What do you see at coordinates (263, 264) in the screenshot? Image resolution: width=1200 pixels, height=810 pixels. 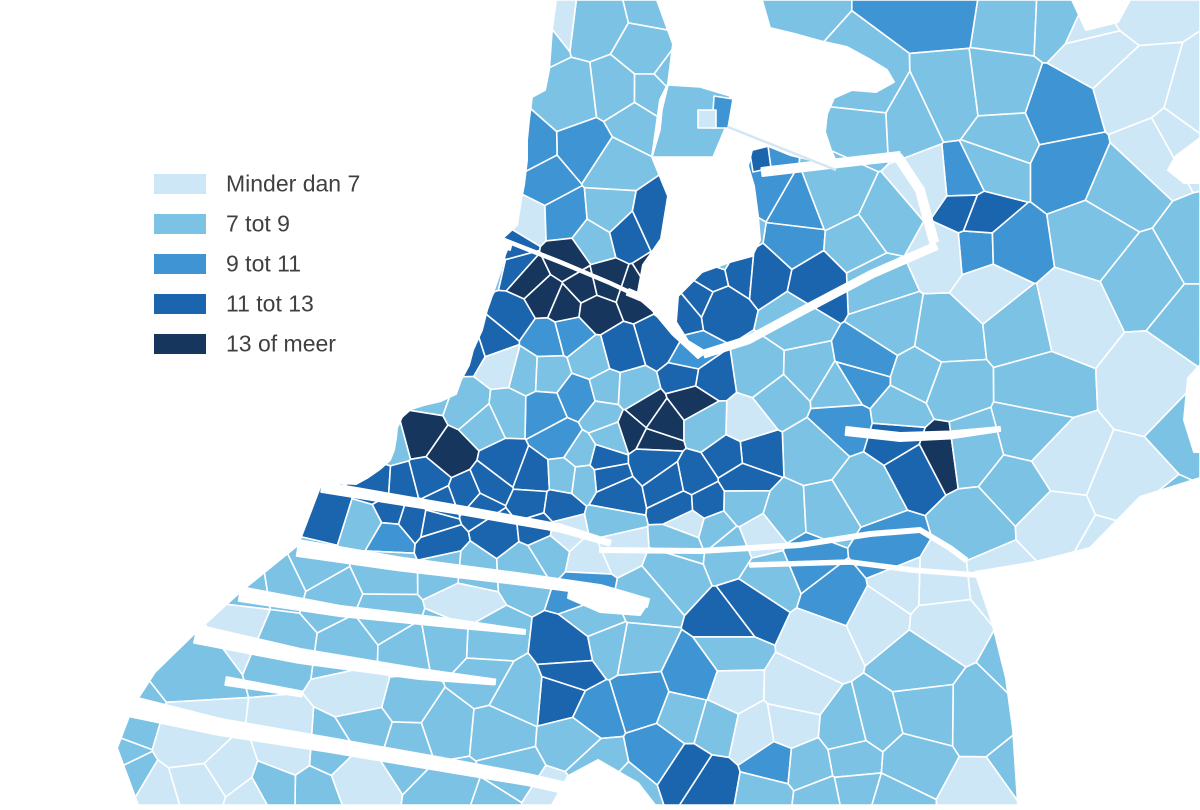 I see `svg-text: 9 tot 11` at bounding box center [263, 264].